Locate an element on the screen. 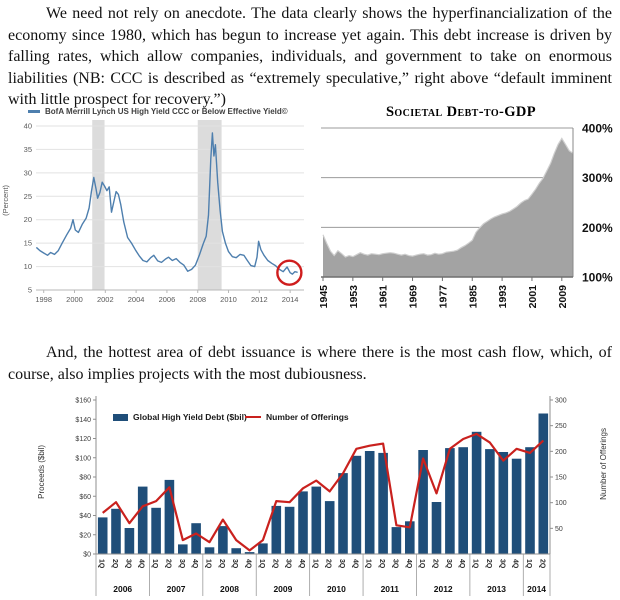  svg-text: 1998 is located at coordinates (43, 299).